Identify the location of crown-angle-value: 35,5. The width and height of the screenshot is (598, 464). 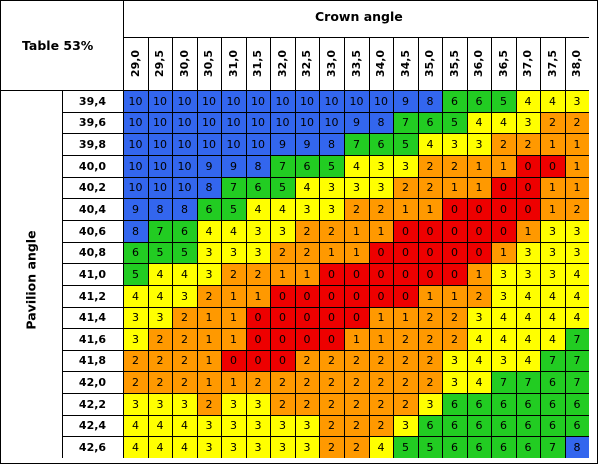
(455, 63).